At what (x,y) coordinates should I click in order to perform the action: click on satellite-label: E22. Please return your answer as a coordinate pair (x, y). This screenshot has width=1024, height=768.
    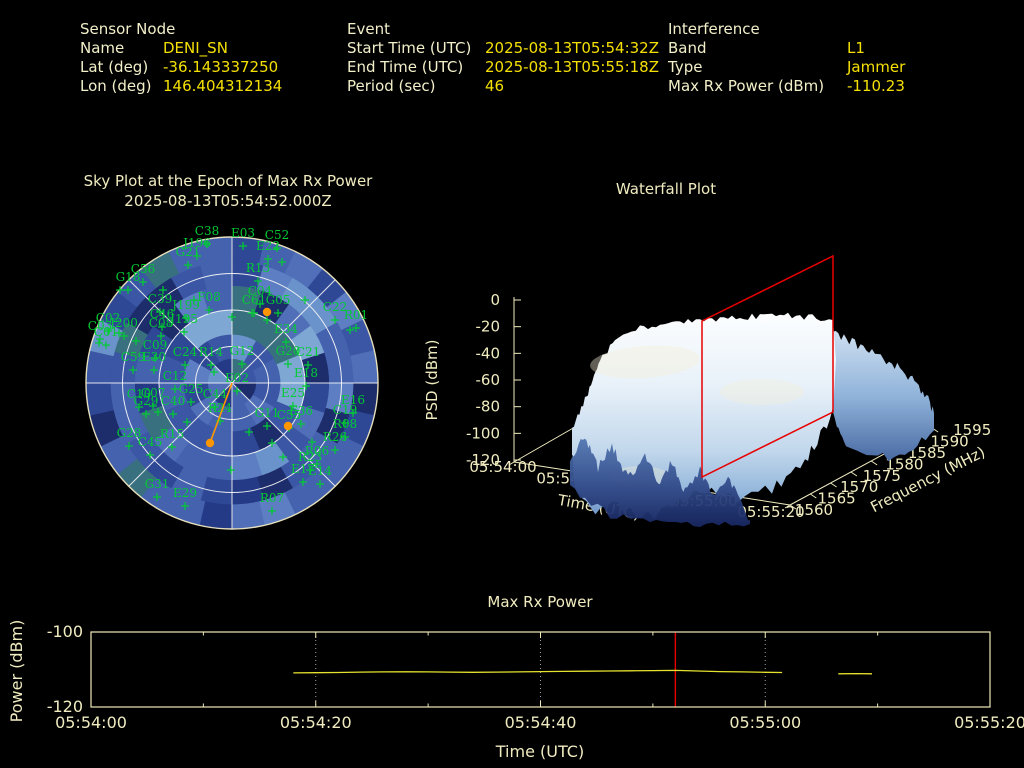
    Looking at the image, I should click on (268, 246).